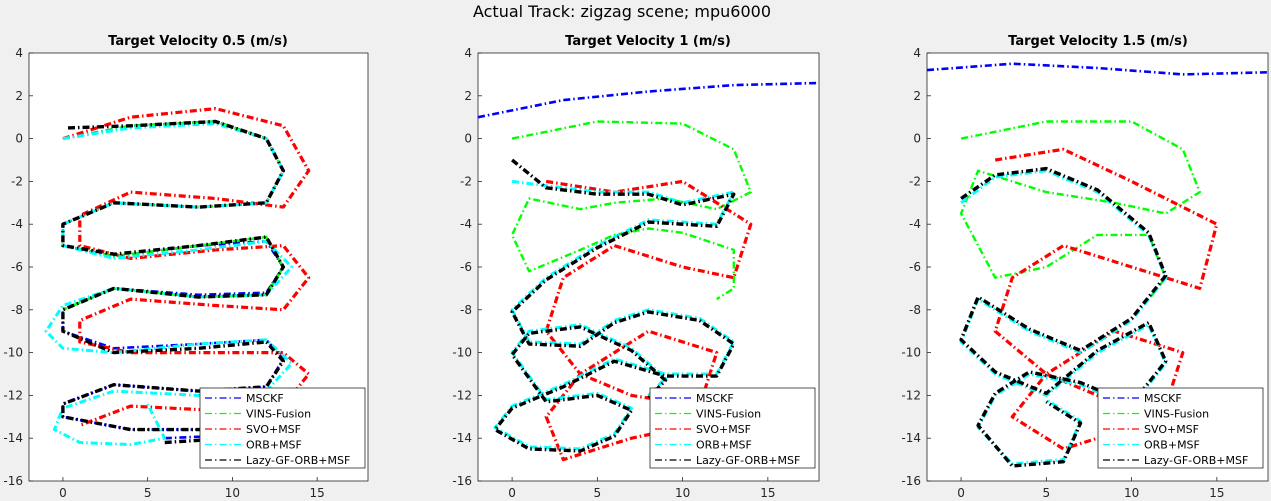 The height and width of the screenshot is (501, 1271). I want to click on subplot-title: Target Velocity 1.5 (m/s), so click(1098, 41).